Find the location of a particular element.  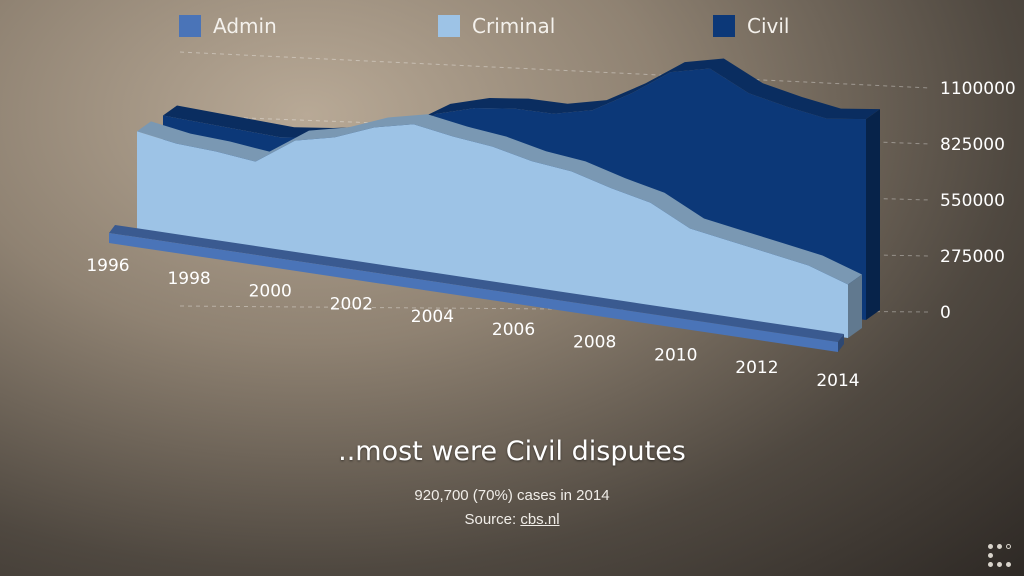

x-tick-label: 1996 is located at coordinates (107, 266).